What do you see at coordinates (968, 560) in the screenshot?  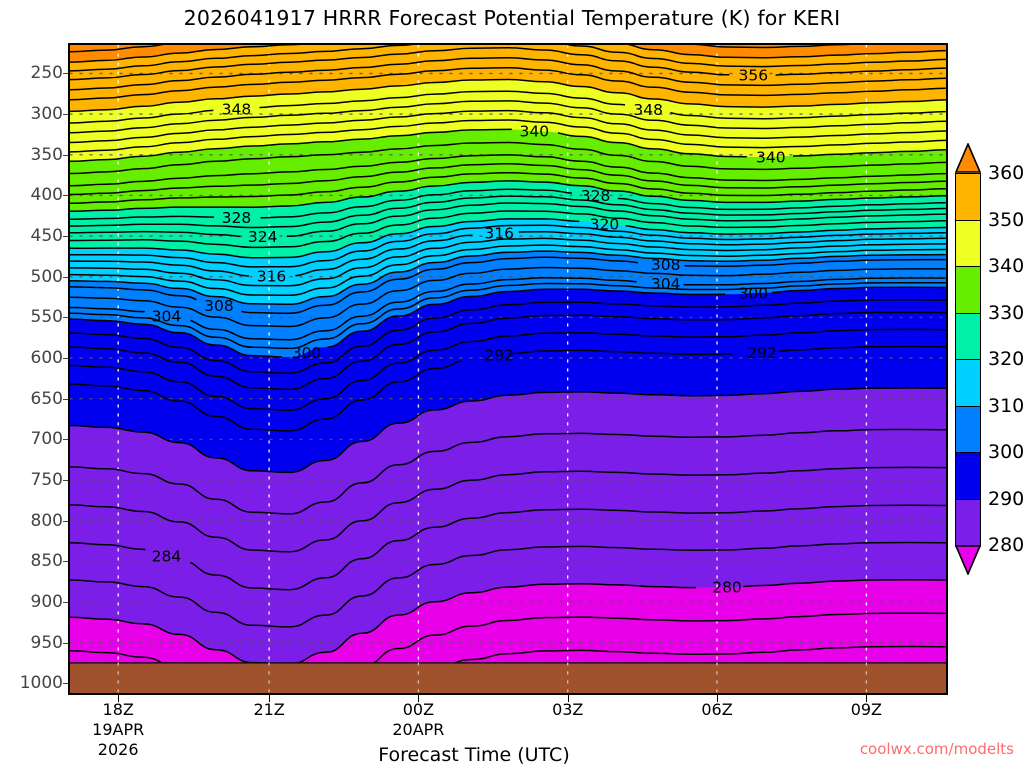 I see `colorbar-under-arrow` at bounding box center [968, 560].